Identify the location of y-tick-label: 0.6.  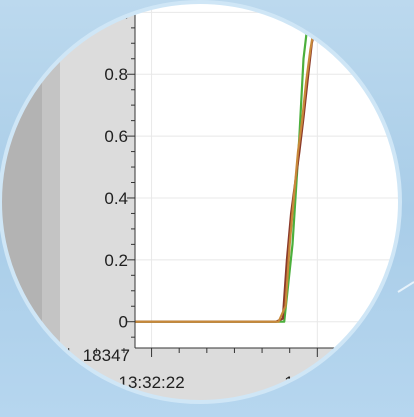
(116, 136).